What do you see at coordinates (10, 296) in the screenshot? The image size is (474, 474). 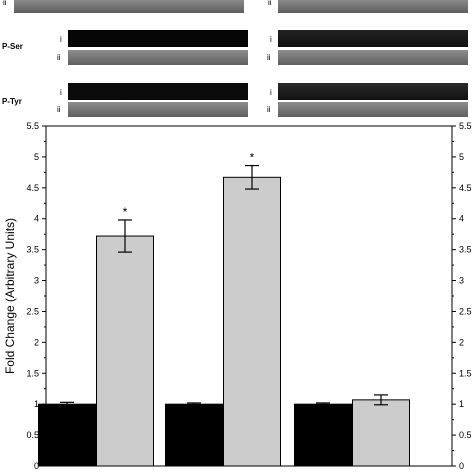 I see `y-axis-label: Fold Change (Arbitrary Units)` at bounding box center [10, 296].